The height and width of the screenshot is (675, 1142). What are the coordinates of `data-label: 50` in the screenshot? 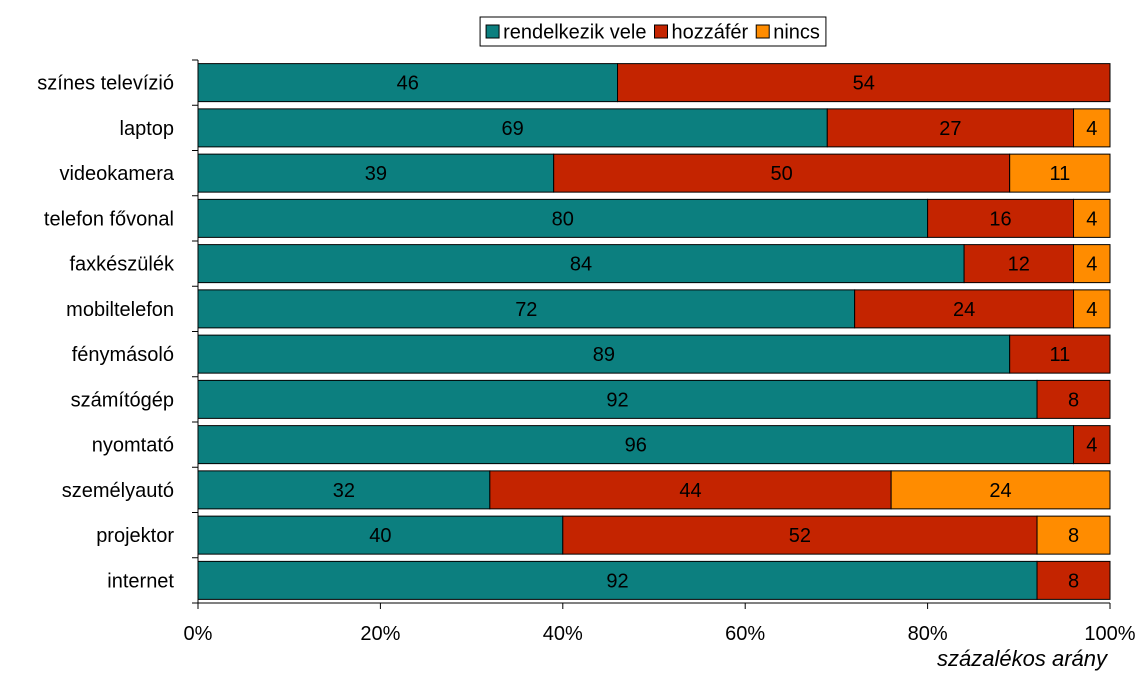 It's located at (782, 174).